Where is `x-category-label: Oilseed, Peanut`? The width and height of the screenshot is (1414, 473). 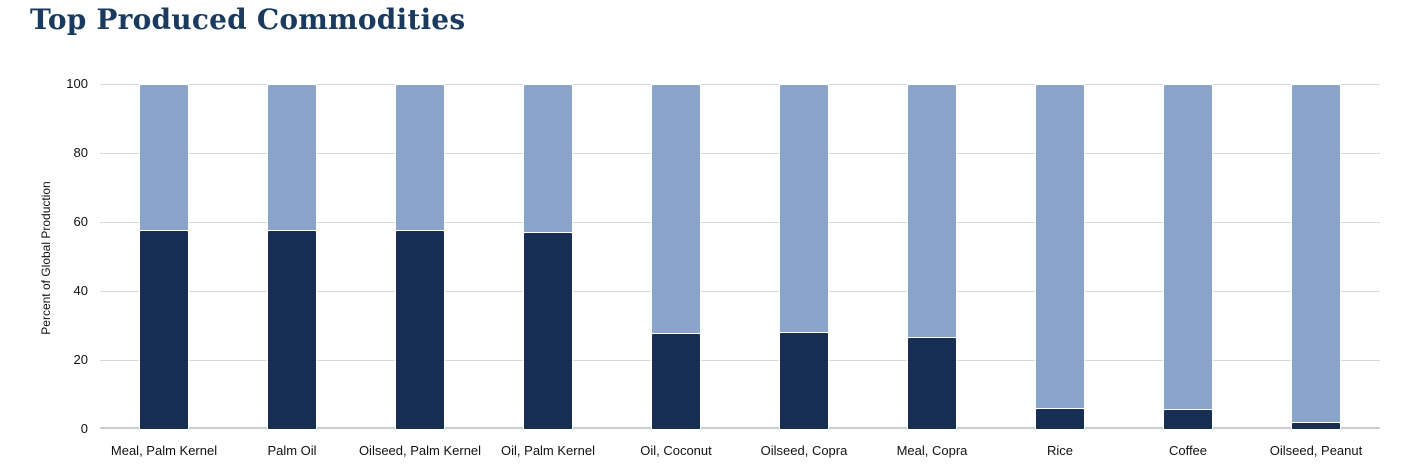 x-category-label: Oilseed, Peanut is located at coordinates (1316, 450).